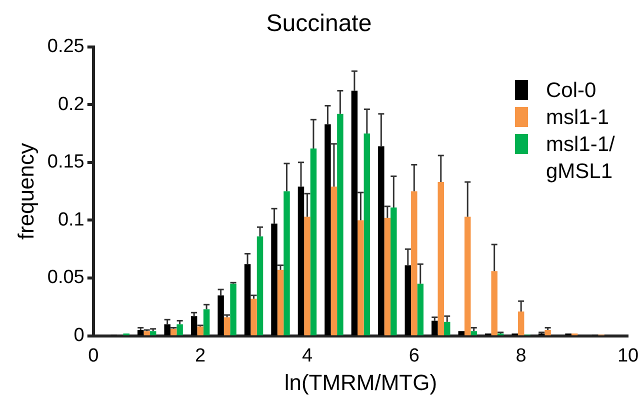 Image resolution: width=644 pixels, height=401 pixels. What do you see at coordinates (628, 355) in the screenshot?
I see `x-tick-label: 10` at bounding box center [628, 355].